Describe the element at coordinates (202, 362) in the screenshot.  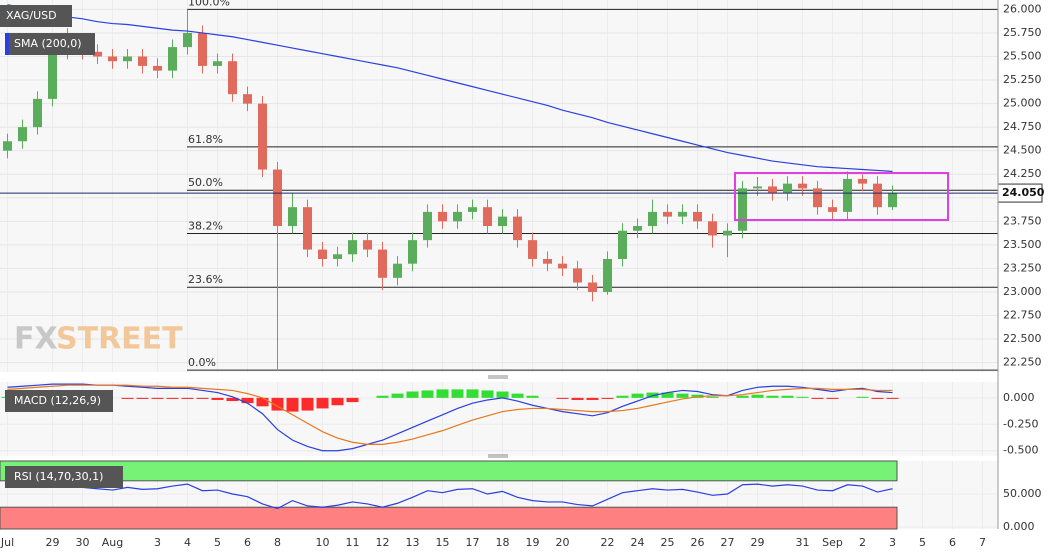
I see `fib-label: 0.0%` at that location.